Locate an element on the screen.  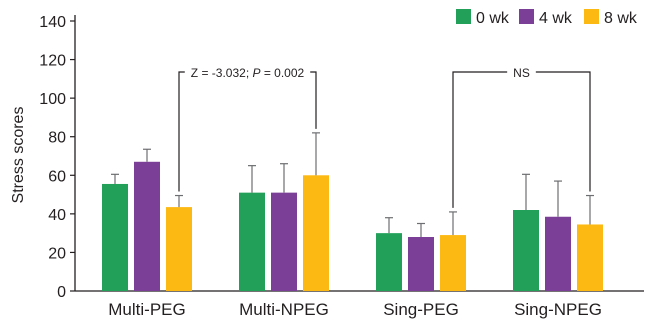
legend-label: 4 wk is located at coordinates (556, 18).